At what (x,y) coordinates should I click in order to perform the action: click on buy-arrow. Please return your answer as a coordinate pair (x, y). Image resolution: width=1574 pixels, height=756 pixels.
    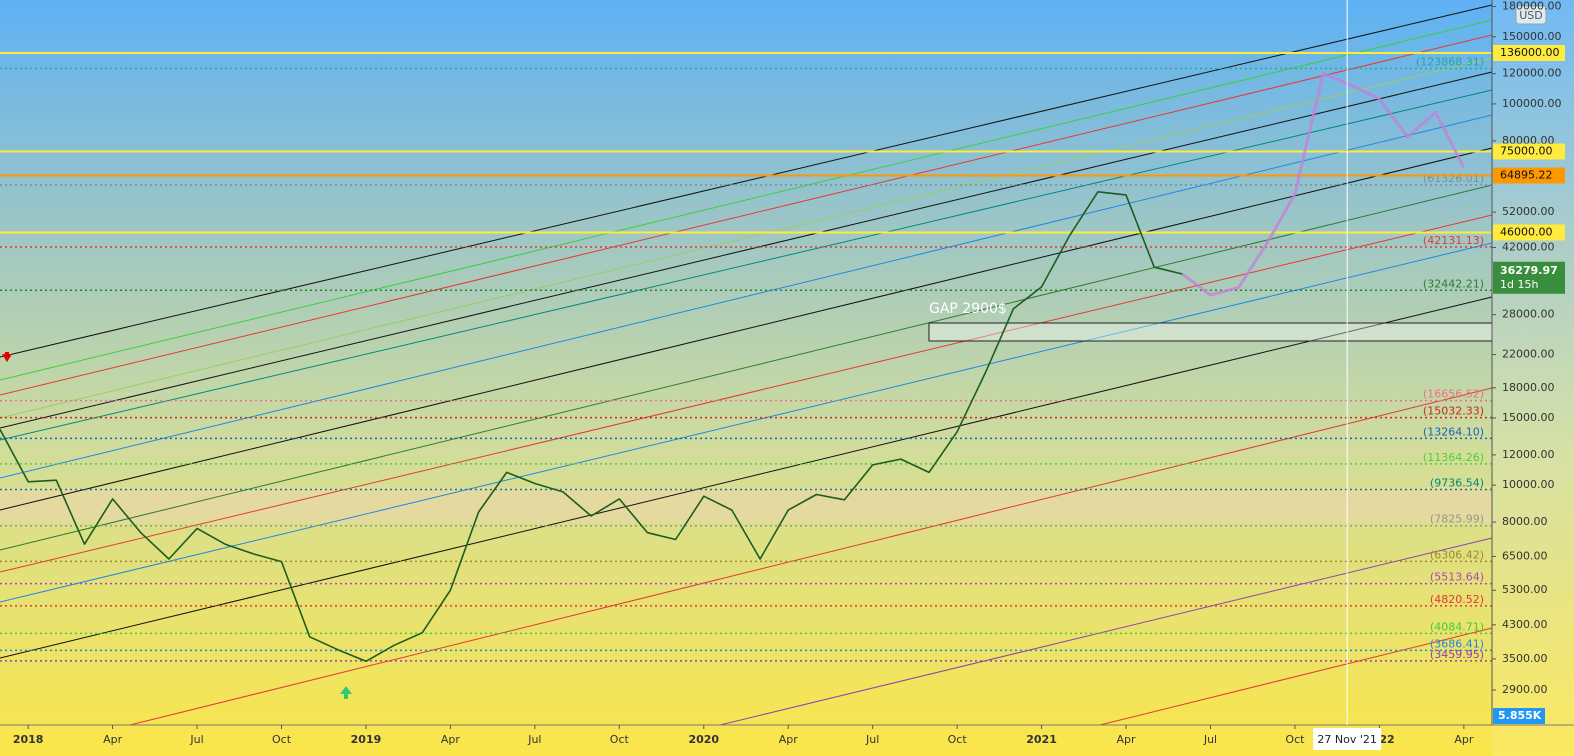
    Looking at the image, I should click on (346, 692).